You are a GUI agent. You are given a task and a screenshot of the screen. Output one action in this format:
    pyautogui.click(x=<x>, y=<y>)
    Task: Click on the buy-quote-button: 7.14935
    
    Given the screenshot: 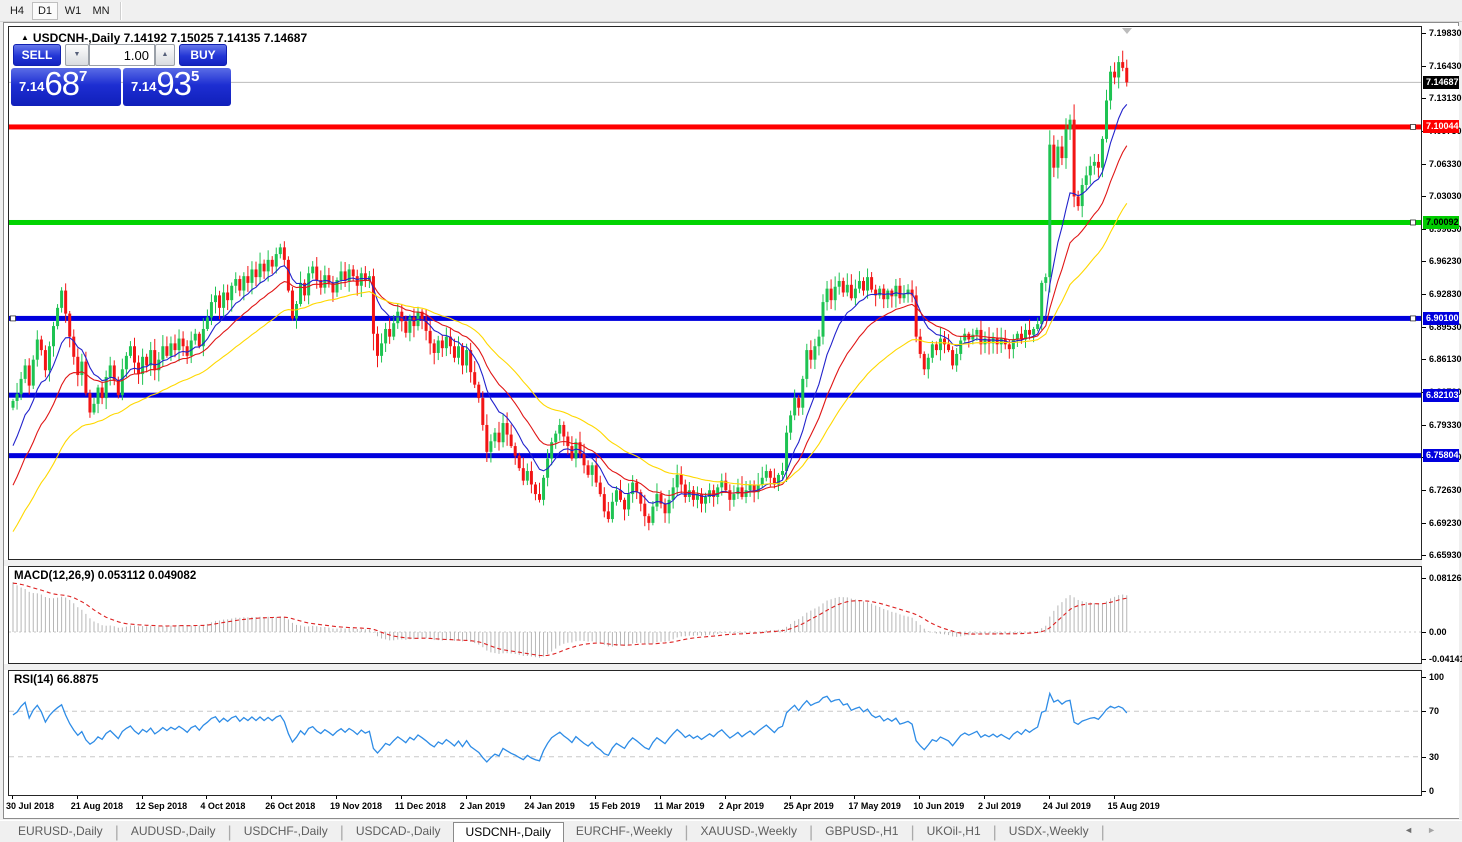 What is the action you would take?
    pyautogui.click(x=177, y=85)
    